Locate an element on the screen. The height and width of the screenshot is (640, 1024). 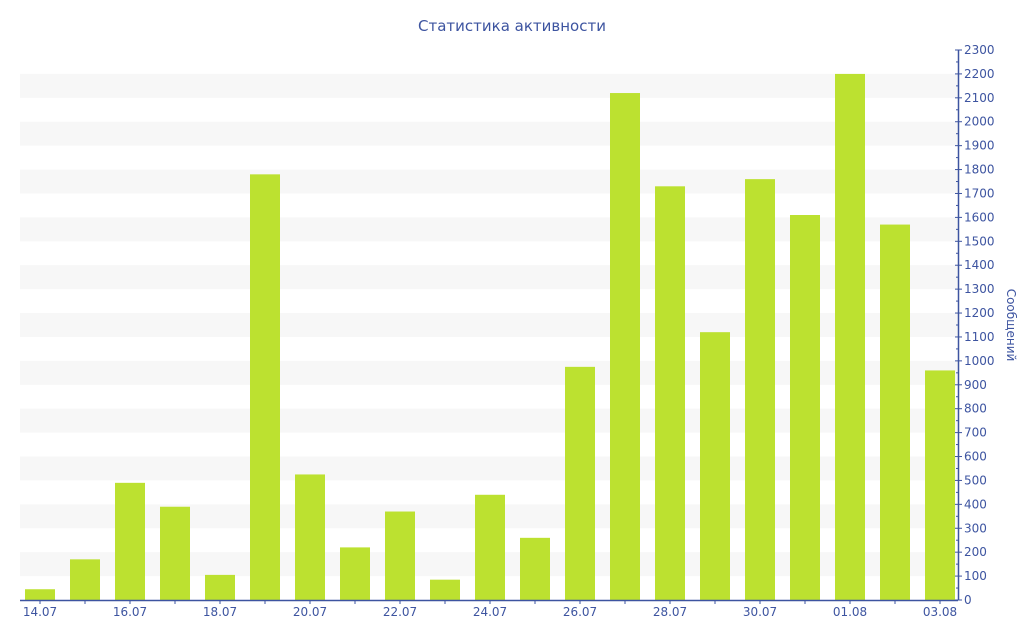
bar-18.07 is located at coordinates (220, 587).